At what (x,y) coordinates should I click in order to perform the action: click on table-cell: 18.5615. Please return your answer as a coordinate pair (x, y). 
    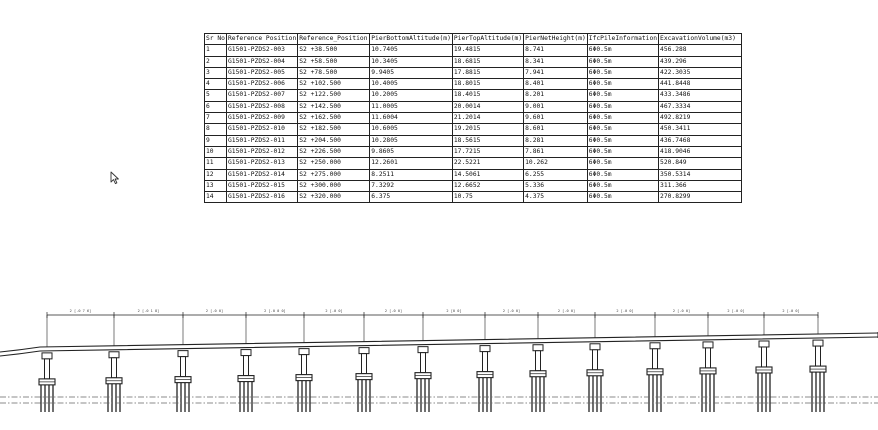
    Looking at the image, I should click on (488, 140).